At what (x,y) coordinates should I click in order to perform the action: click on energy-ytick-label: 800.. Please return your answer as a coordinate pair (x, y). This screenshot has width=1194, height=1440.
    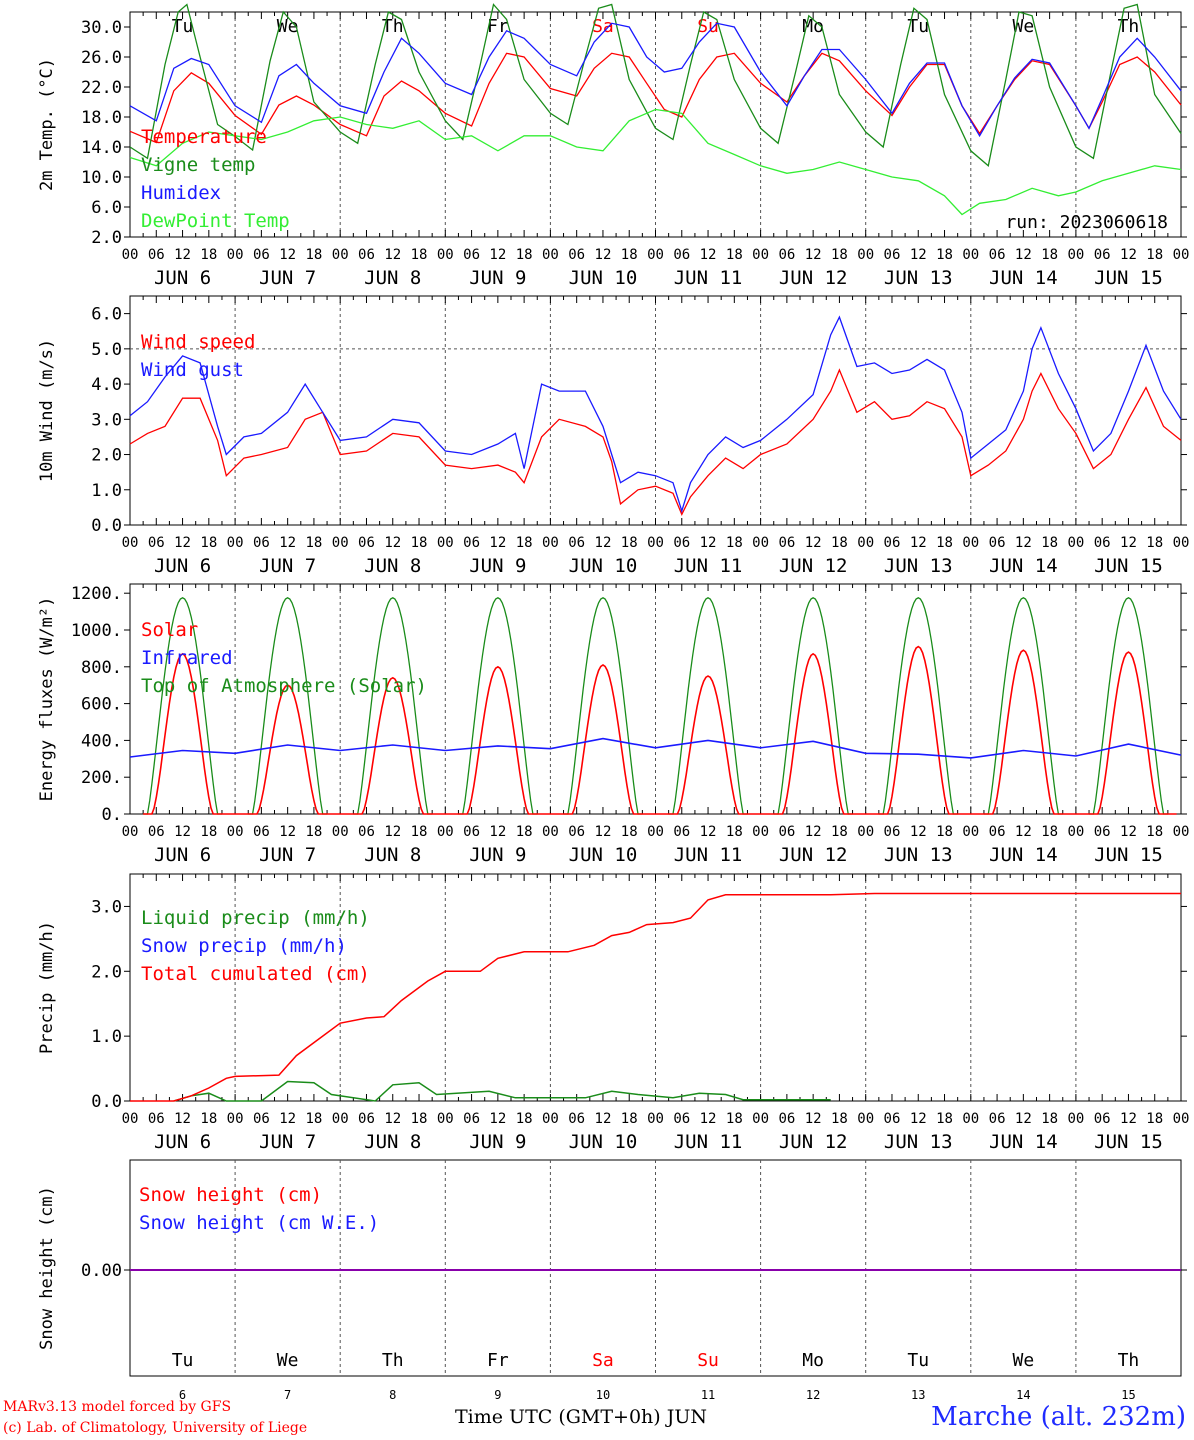
    Looking at the image, I should click on (101, 668).